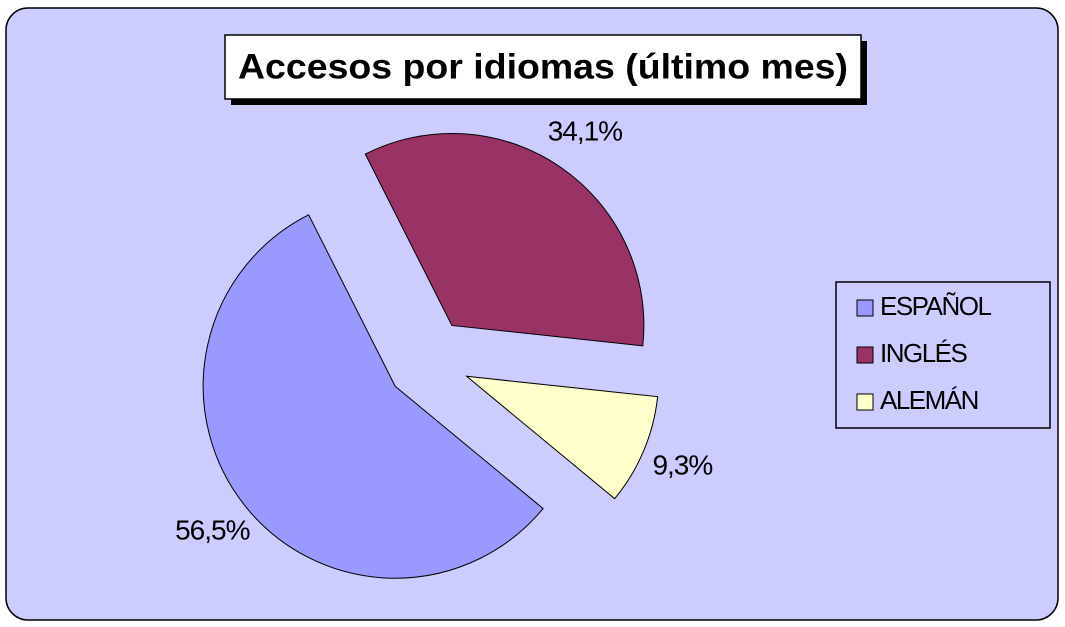  I want to click on data-label: 56,5%, so click(212, 530).